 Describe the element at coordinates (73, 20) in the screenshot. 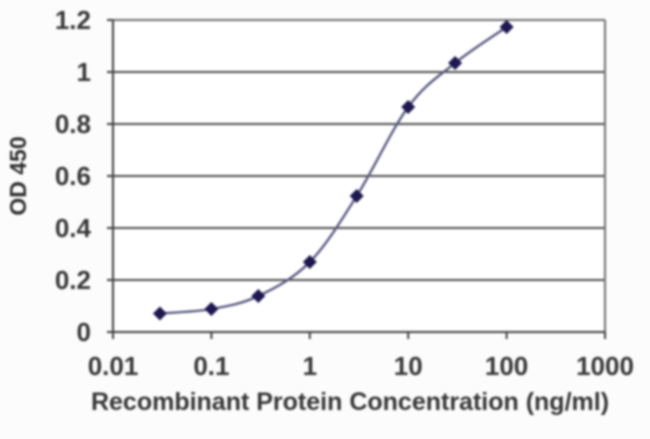

I see `svg-text: 1.2` at that location.